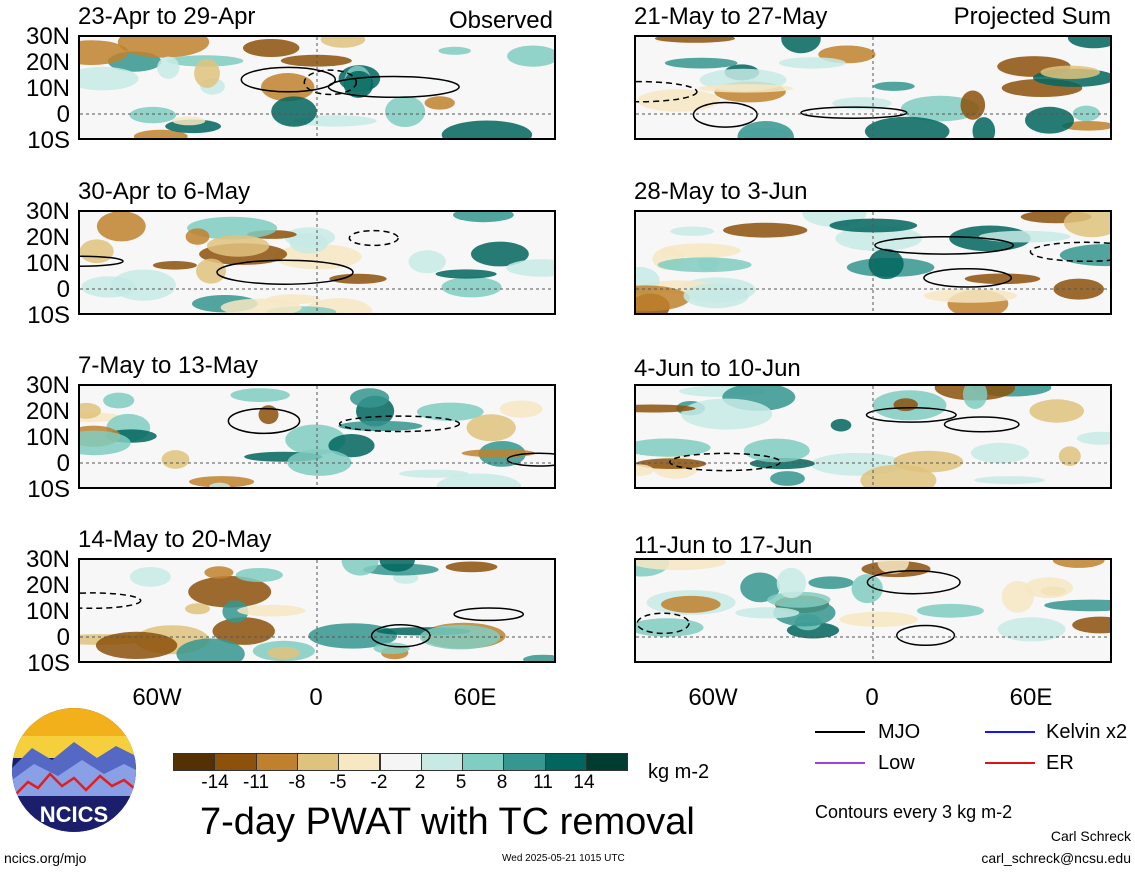  I want to click on footer-email: carl_schreck@ncsu.edu, so click(1056, 858).